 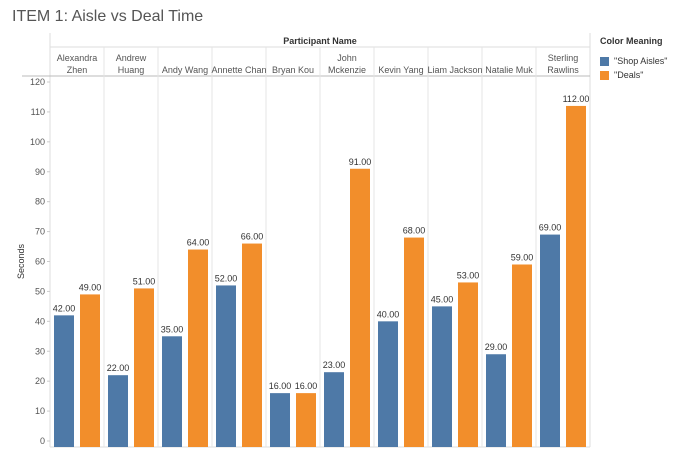 What do you see at coordinates (604, 75) in the screenshot?
I see `legend-swatch-deals` at bounding box center [604, 75].